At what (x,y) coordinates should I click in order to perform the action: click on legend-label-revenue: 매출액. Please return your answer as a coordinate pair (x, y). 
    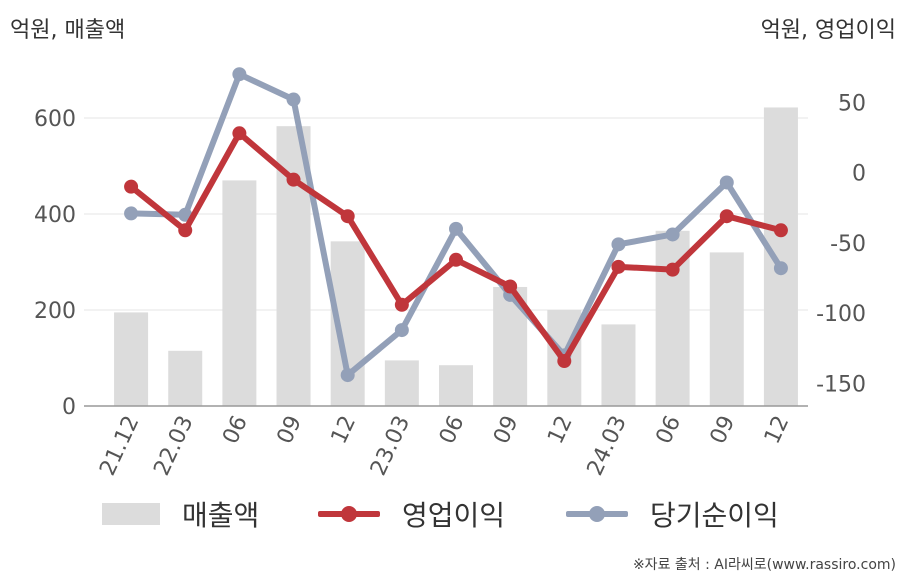
    Looking at the image, I should click on (221, 515).